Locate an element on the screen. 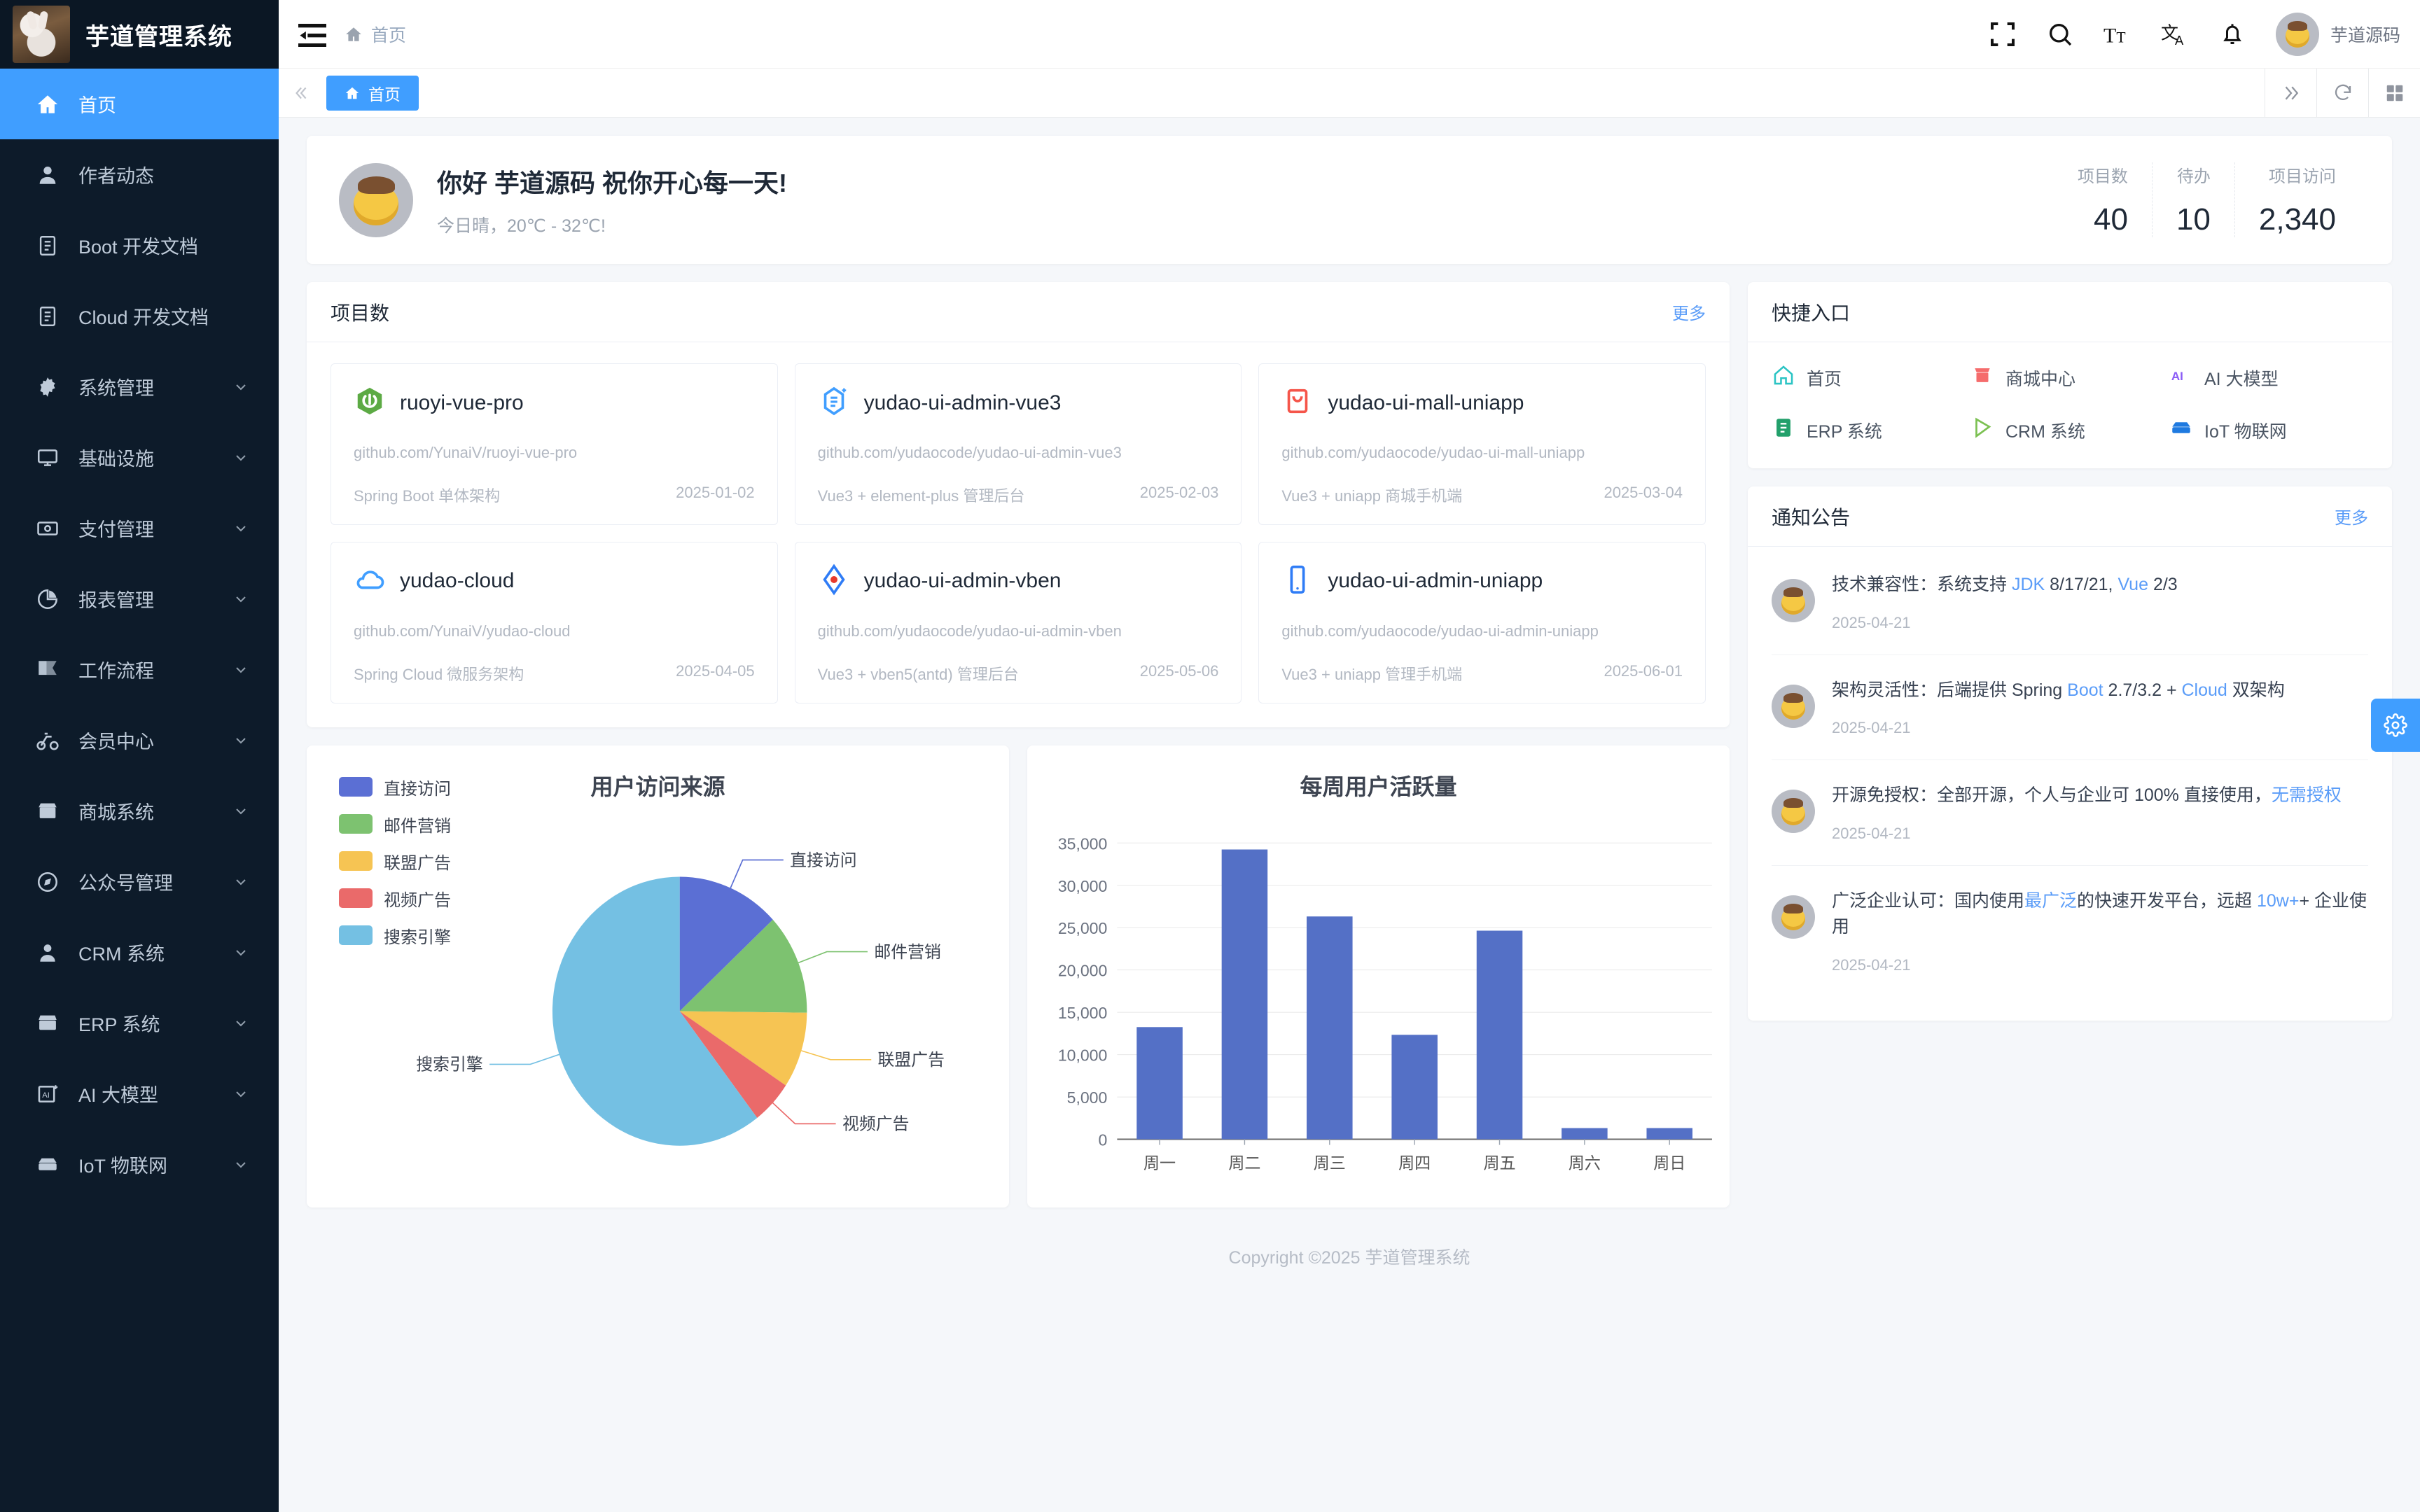 The image size is (2420, 1512). svg-text: 35,000 is located at coordinates (1083, 843).